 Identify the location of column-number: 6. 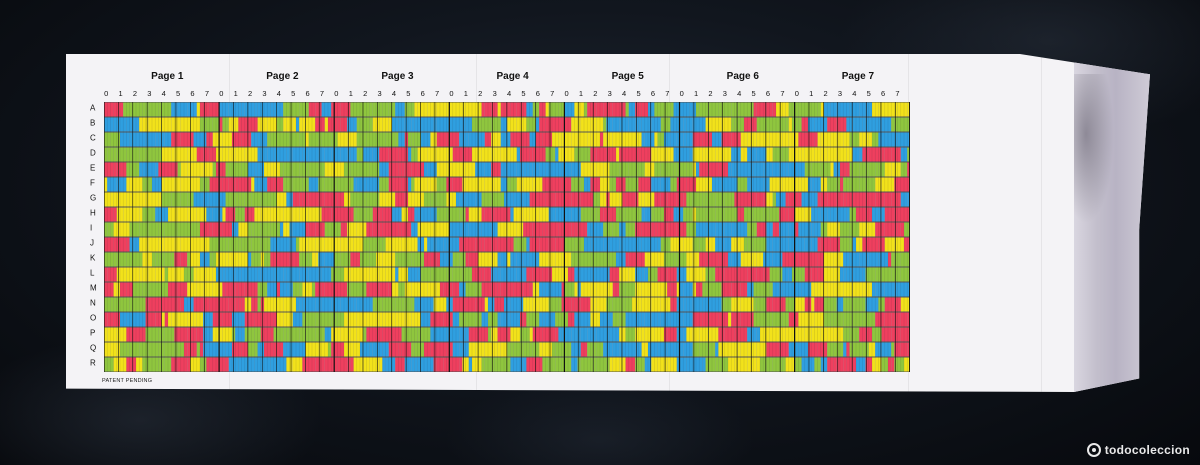
(883, 93).